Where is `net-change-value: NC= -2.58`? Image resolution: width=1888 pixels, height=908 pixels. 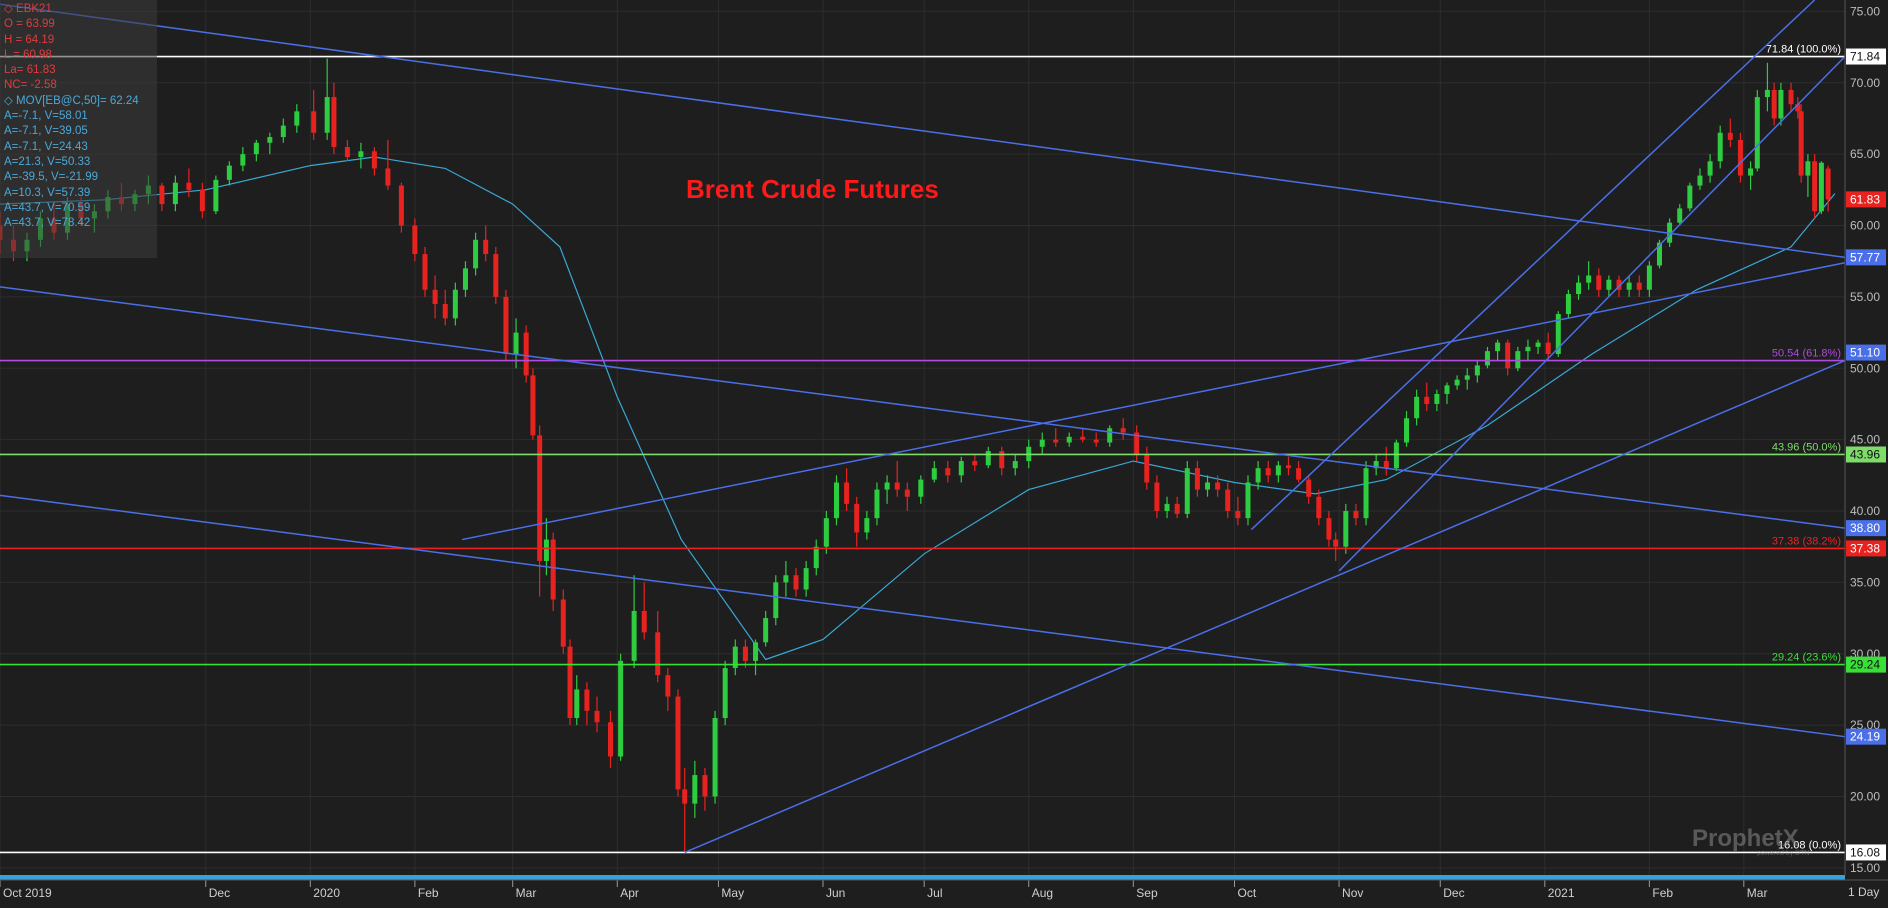
net-change-value: NC= -2.58 is located at coordinates (30, 85).